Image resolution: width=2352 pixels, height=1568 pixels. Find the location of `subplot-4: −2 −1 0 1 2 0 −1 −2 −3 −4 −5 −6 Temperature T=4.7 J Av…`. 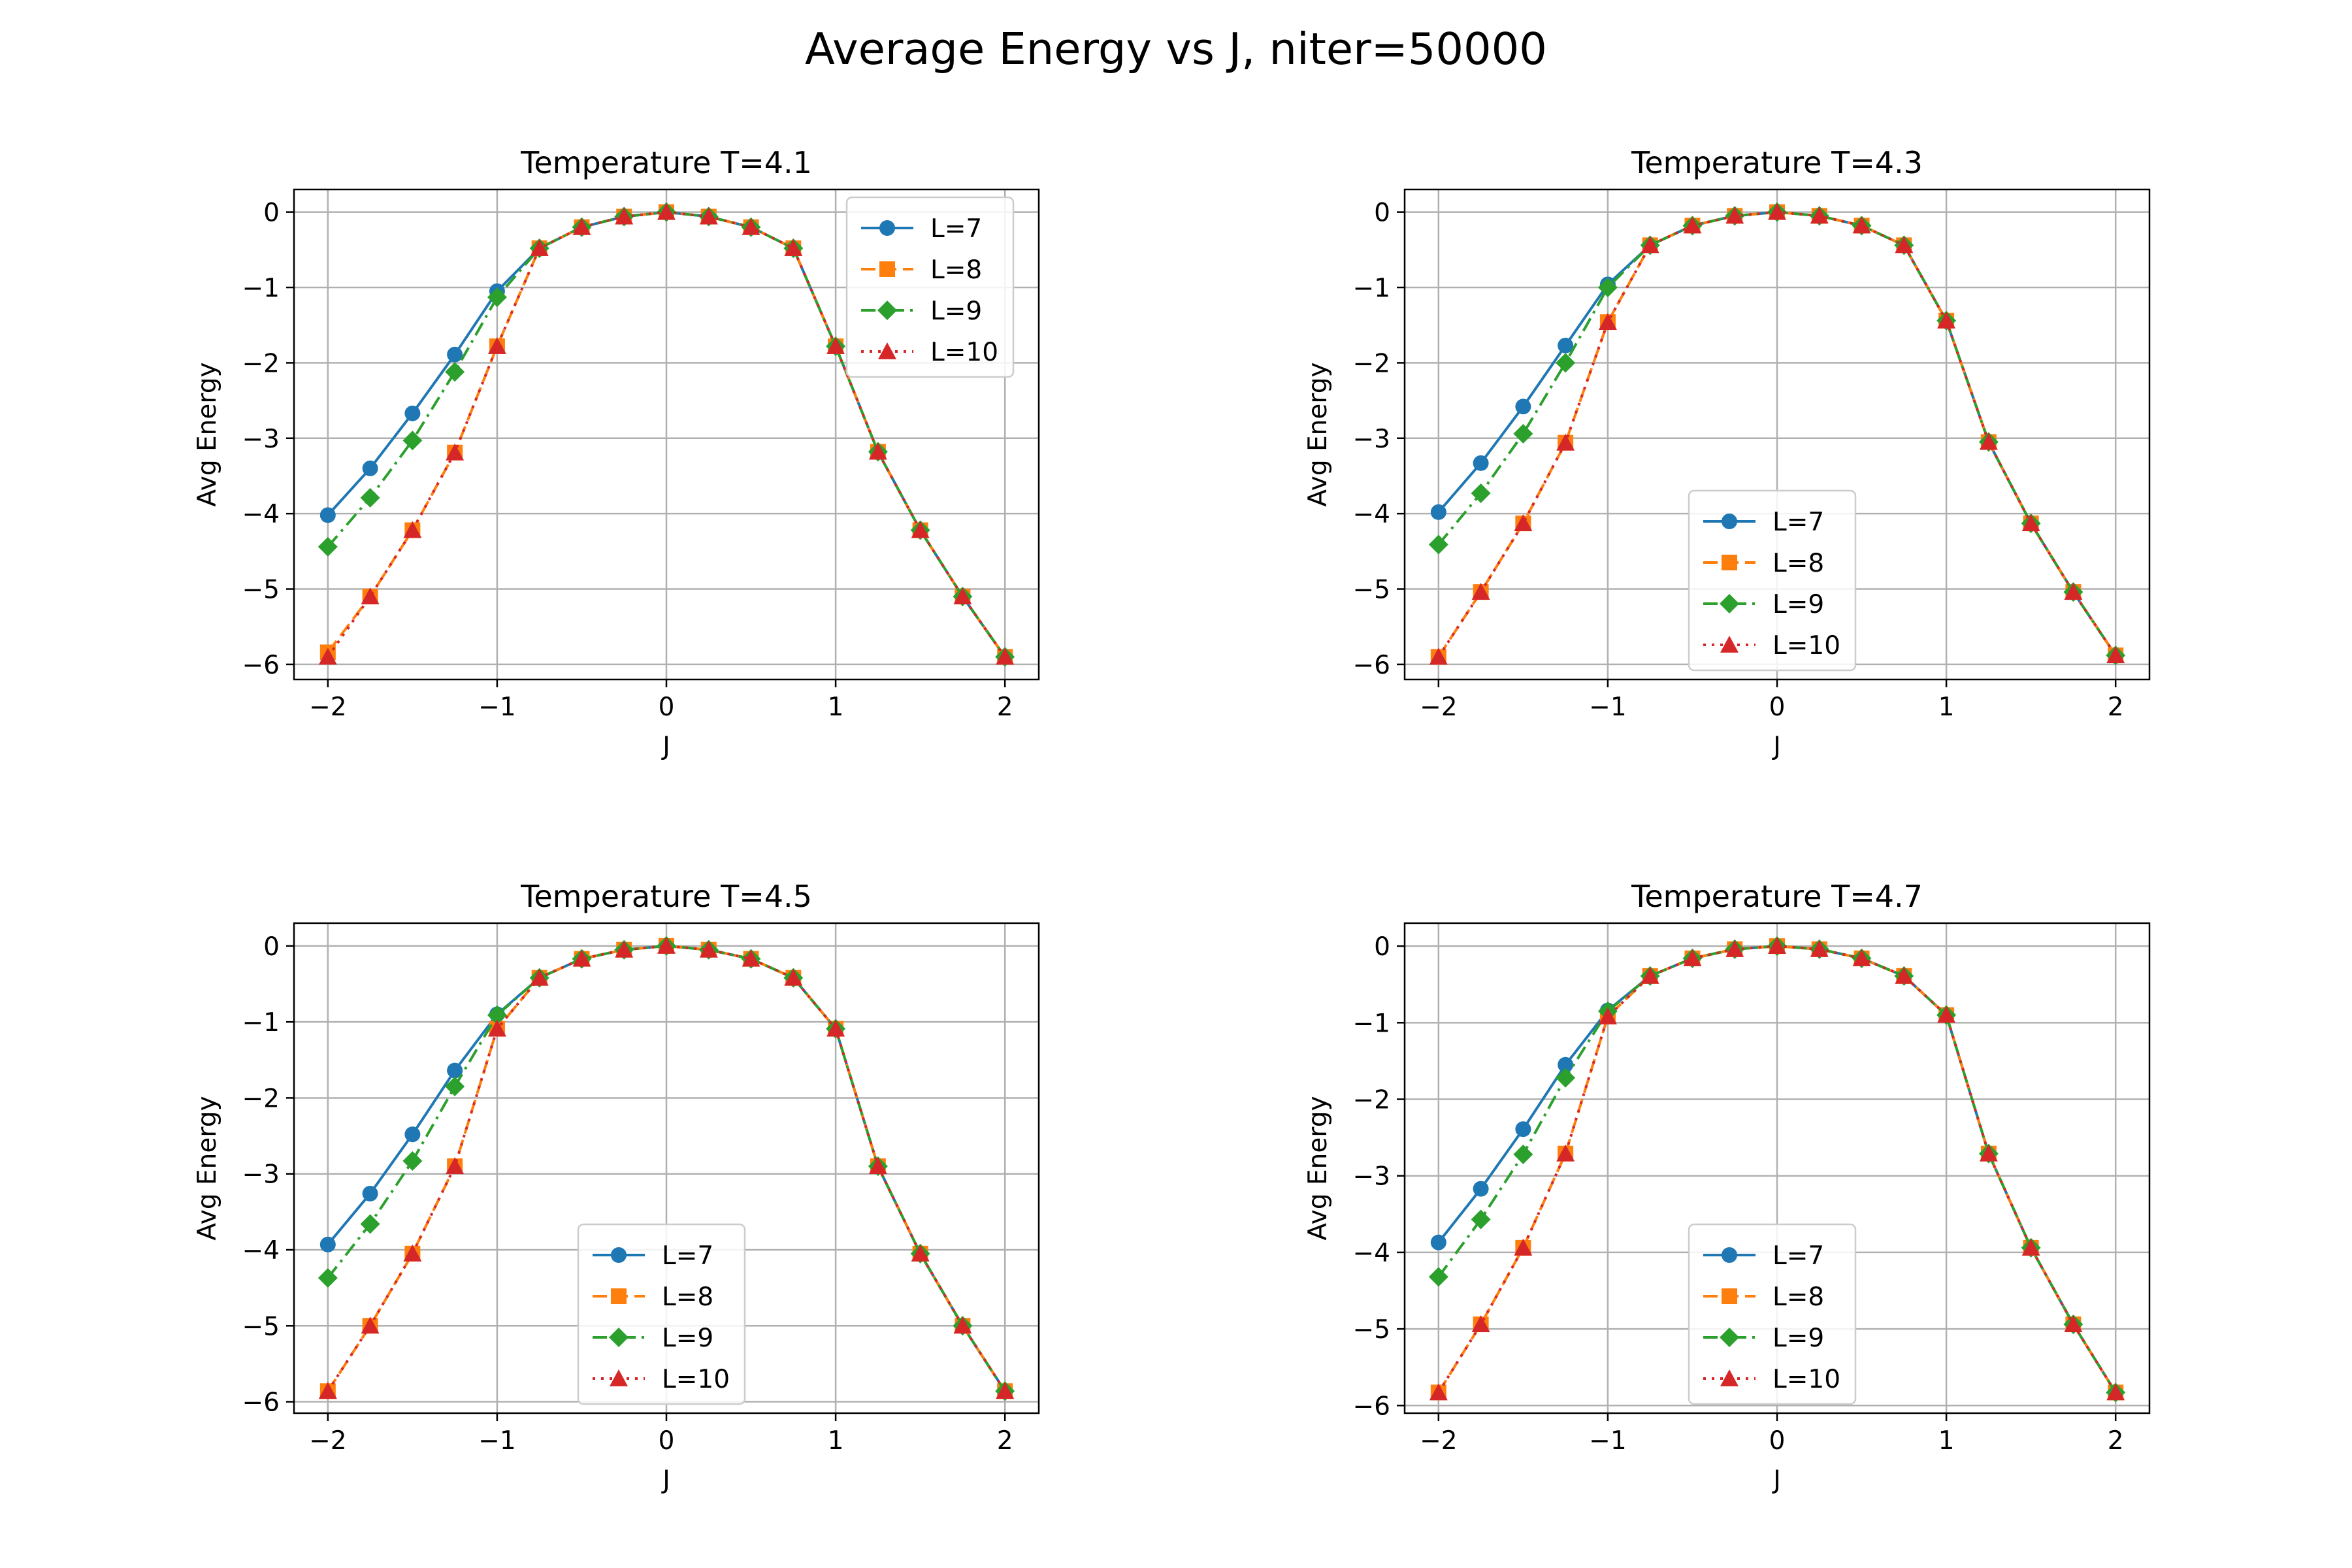

subplot-4: −2 −1 0 1 2 0 −1 −2 −3 −4 −5 −6 Temperature T=4.7 J Av… is located at coordinates (1727, 1187).